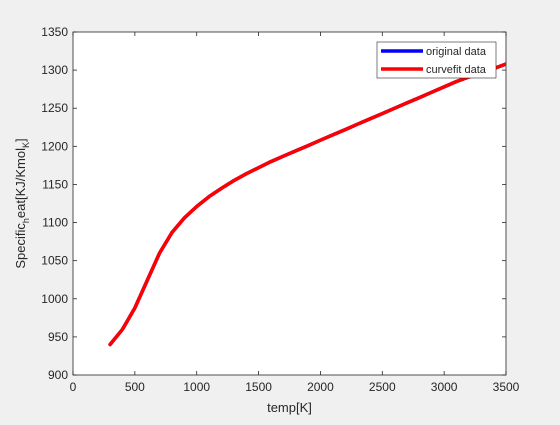  What do you see at coordinates (135, 387) in the screenshot?
I see `x-tick-label: 500` at bounding box center [135, 387].